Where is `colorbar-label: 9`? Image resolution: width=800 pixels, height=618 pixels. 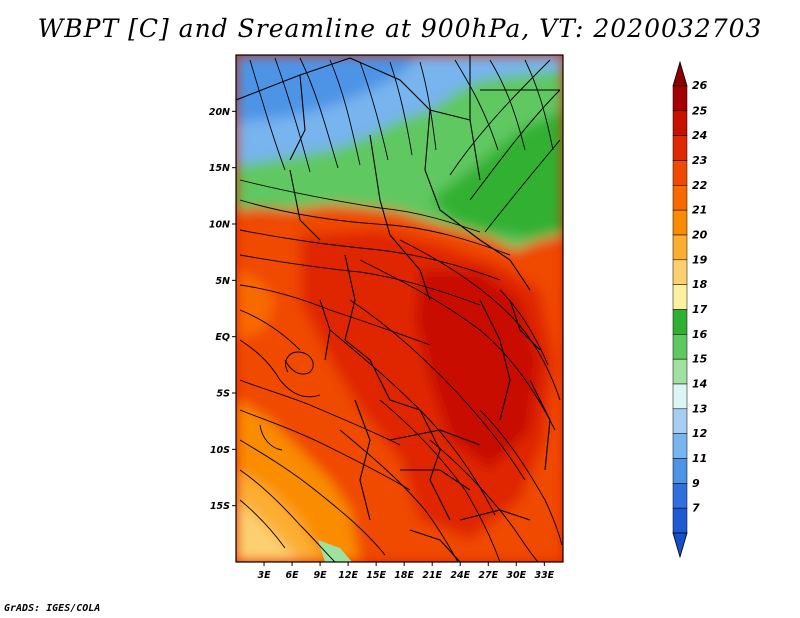
colorbar-label: 9 is located at coordinates (696, 483).